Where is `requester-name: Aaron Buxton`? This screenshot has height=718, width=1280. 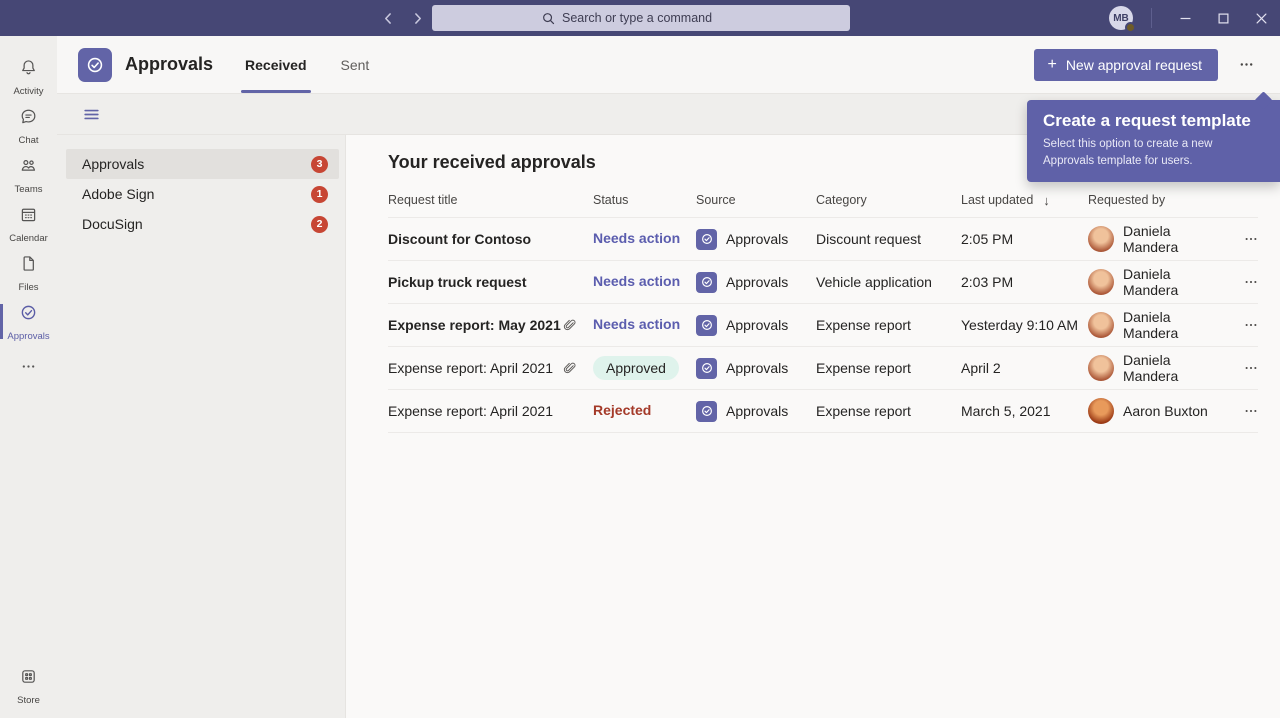
requester-name: Aaron Buxton is located at coordinates (1165, 411).